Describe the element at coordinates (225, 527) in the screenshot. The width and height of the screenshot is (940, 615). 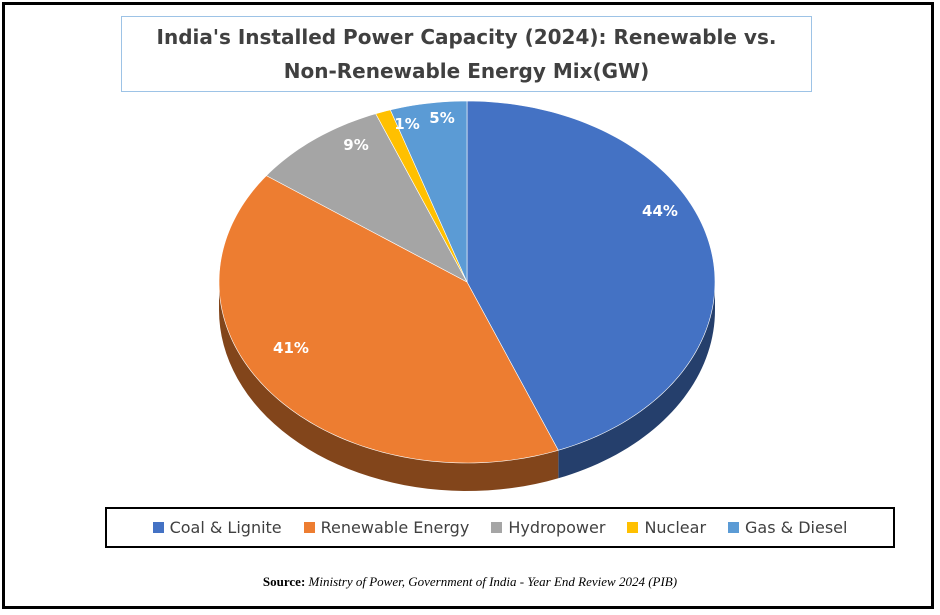
I see `legend-label: Coal & Lignite` at that location.